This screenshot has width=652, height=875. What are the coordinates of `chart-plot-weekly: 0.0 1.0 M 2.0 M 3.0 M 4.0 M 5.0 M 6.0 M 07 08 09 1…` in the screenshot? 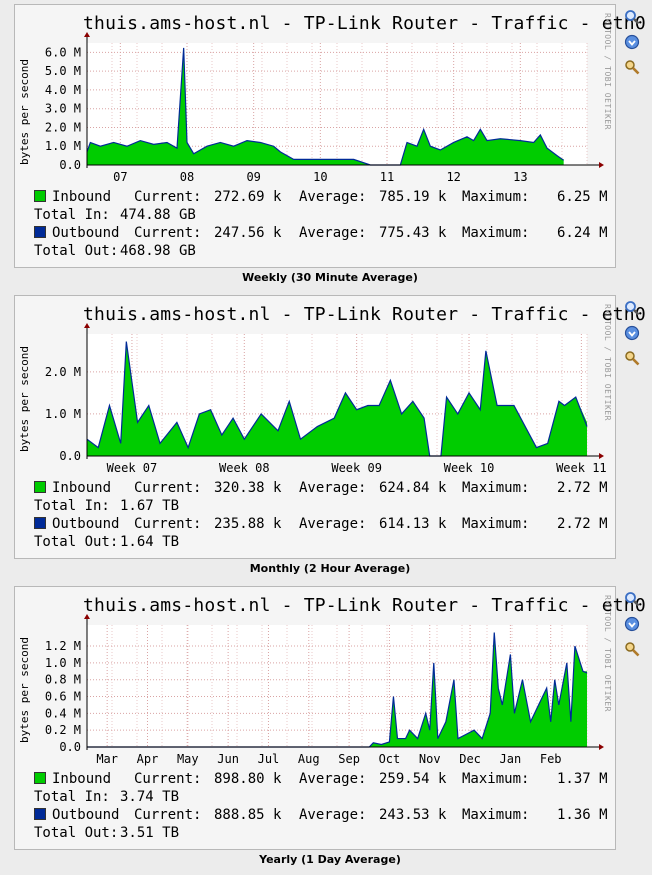 It's located at (324, 108).